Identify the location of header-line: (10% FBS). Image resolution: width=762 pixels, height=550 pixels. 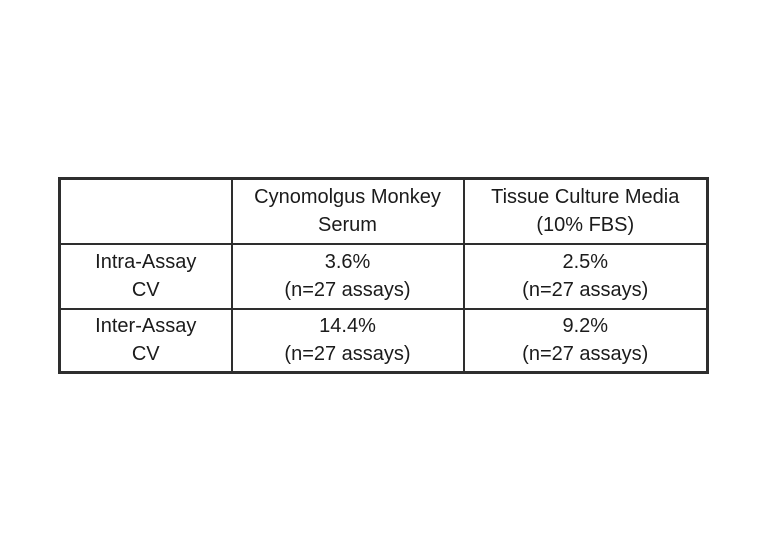
(585, 225).